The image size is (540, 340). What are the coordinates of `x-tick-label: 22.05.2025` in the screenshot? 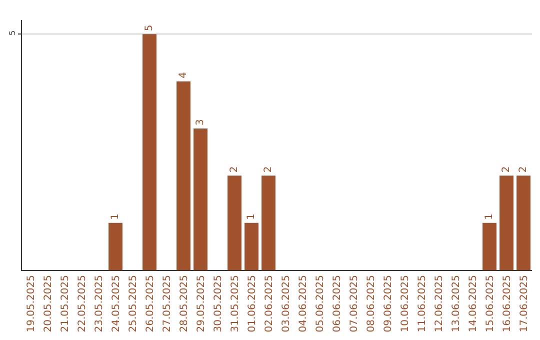 It's located at (82, 303).